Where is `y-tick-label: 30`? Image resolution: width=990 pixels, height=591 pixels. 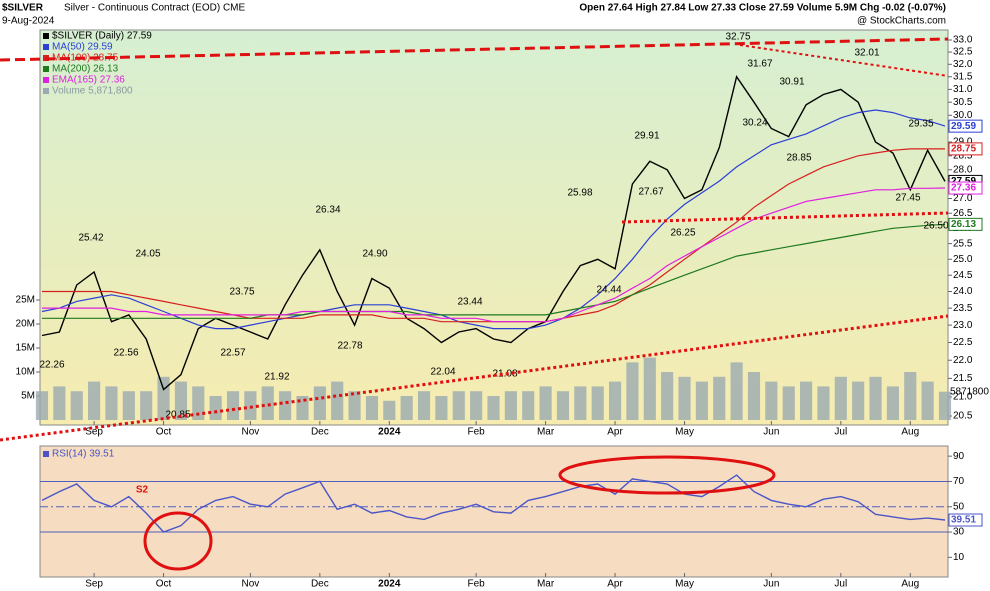 y-tick-label: 30 is located at coordinates (959, 532).